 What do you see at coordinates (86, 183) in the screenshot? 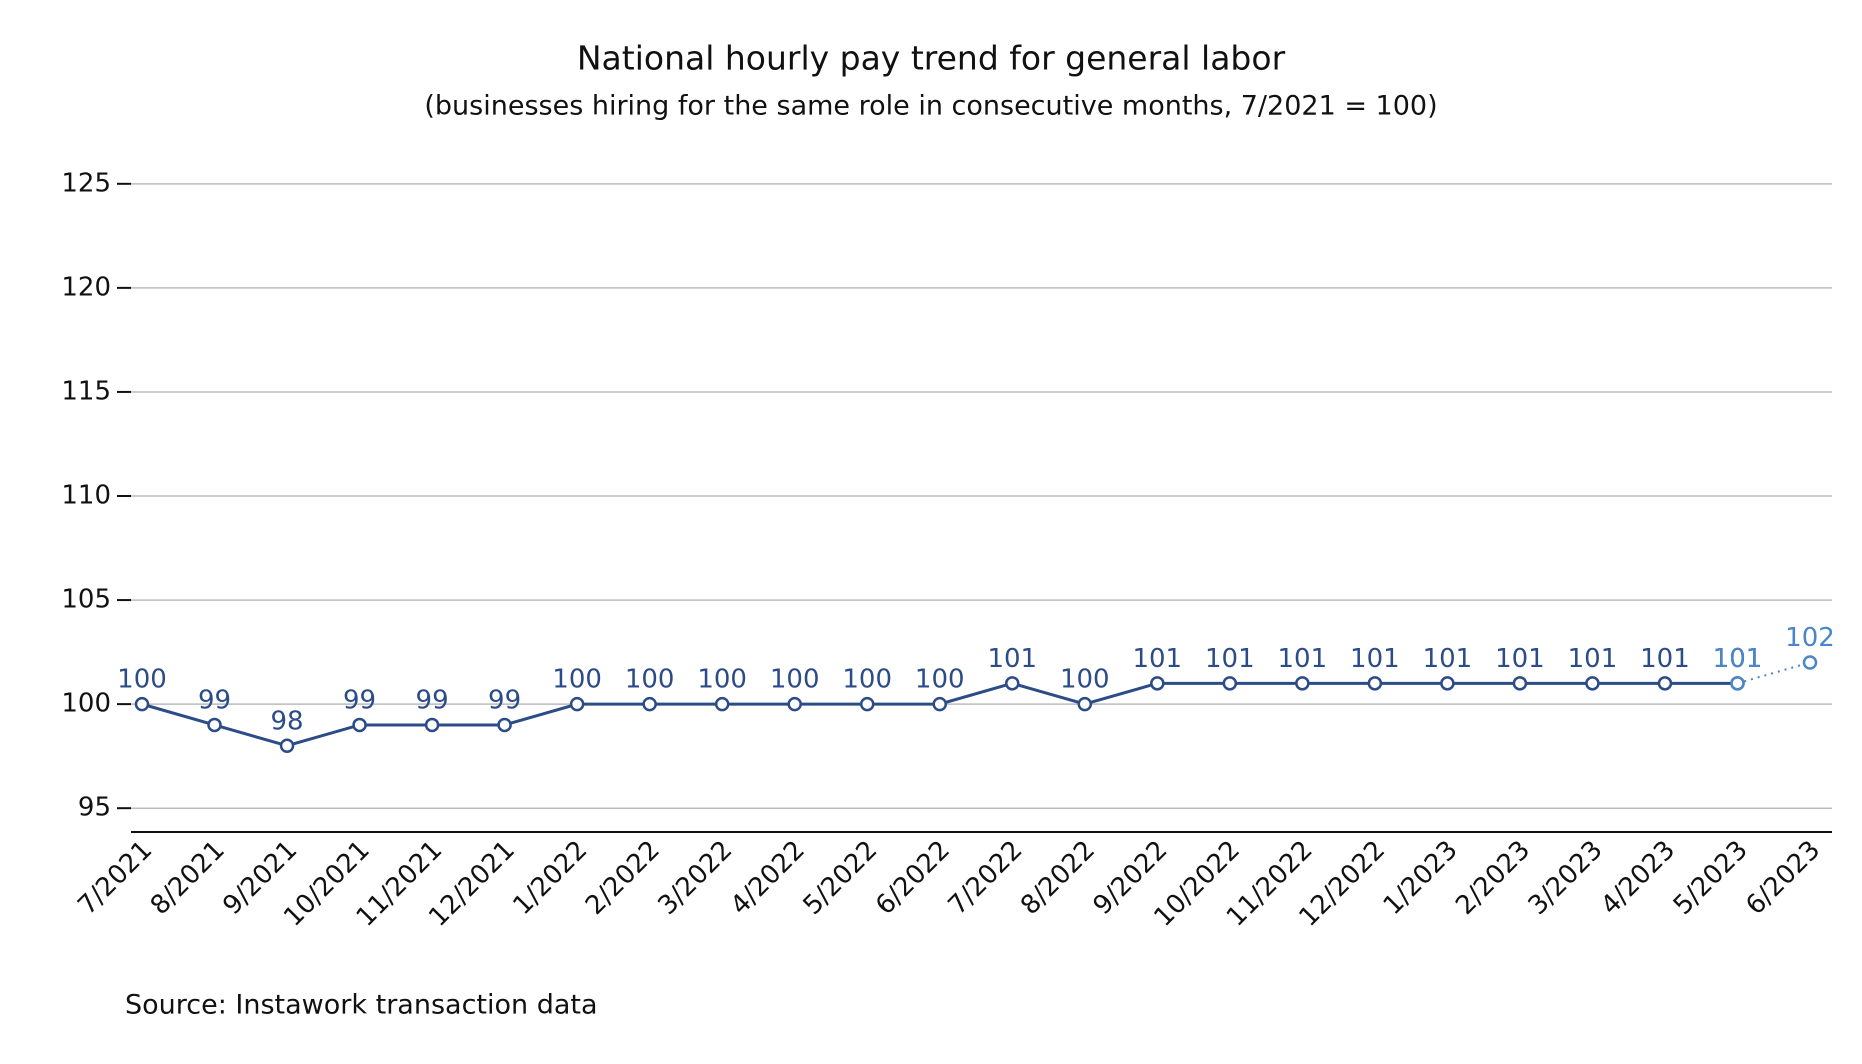
I see `y-tick-label: 125` at bounding box center [86, 183].